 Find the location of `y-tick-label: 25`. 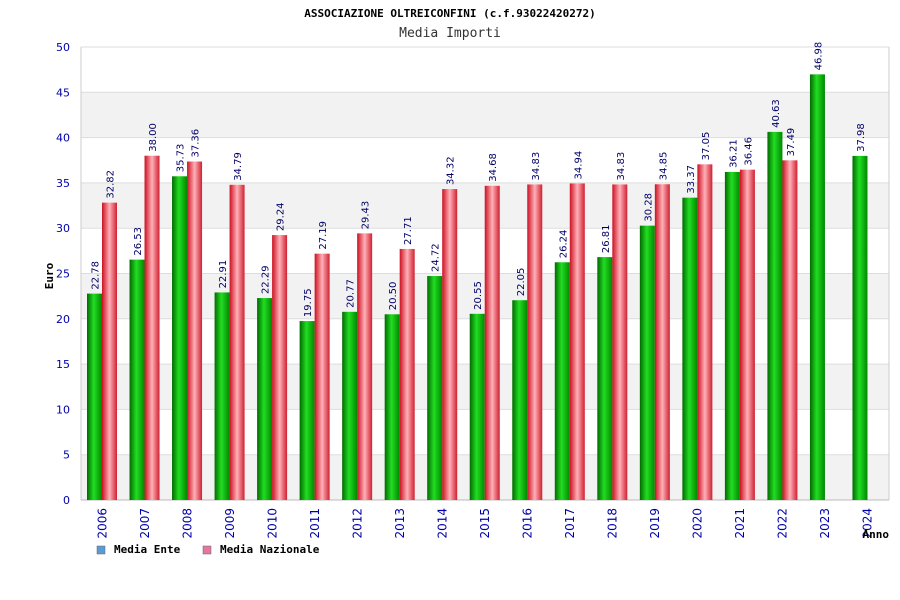

y-tick-label: 25 is located at coordinates (63, 274).